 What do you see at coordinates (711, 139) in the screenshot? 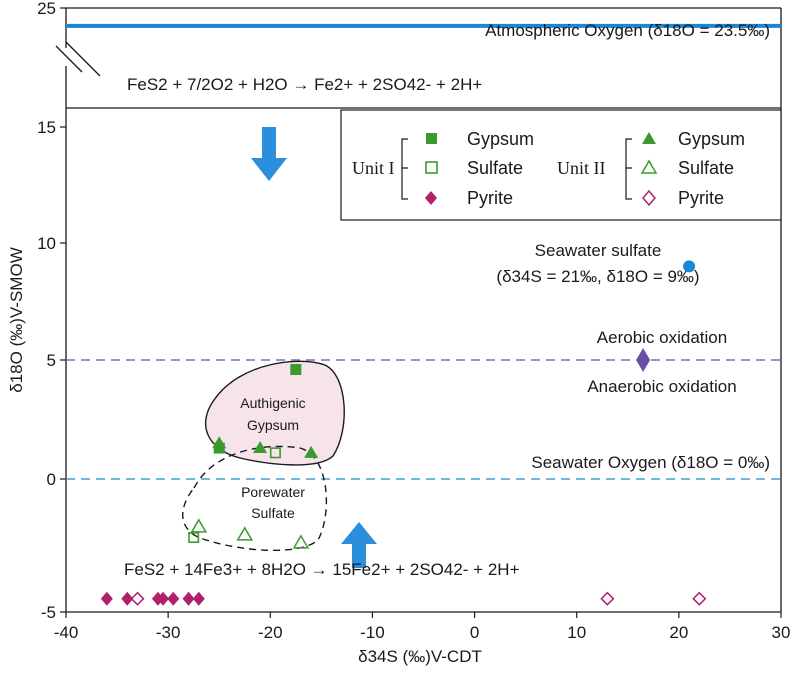
I see `legend-unit2-gypsum: Gypsum` at bounding box center [711, 139].